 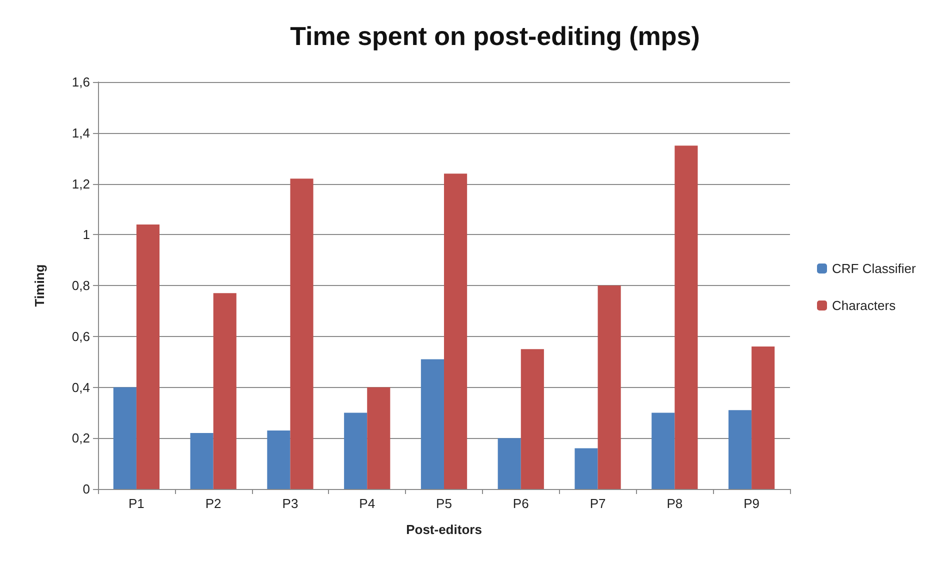 What do you see at coordinates (39, 285) in the screenshot?
I see `y-axis-title: Timing` at bounding box center [39, 285].